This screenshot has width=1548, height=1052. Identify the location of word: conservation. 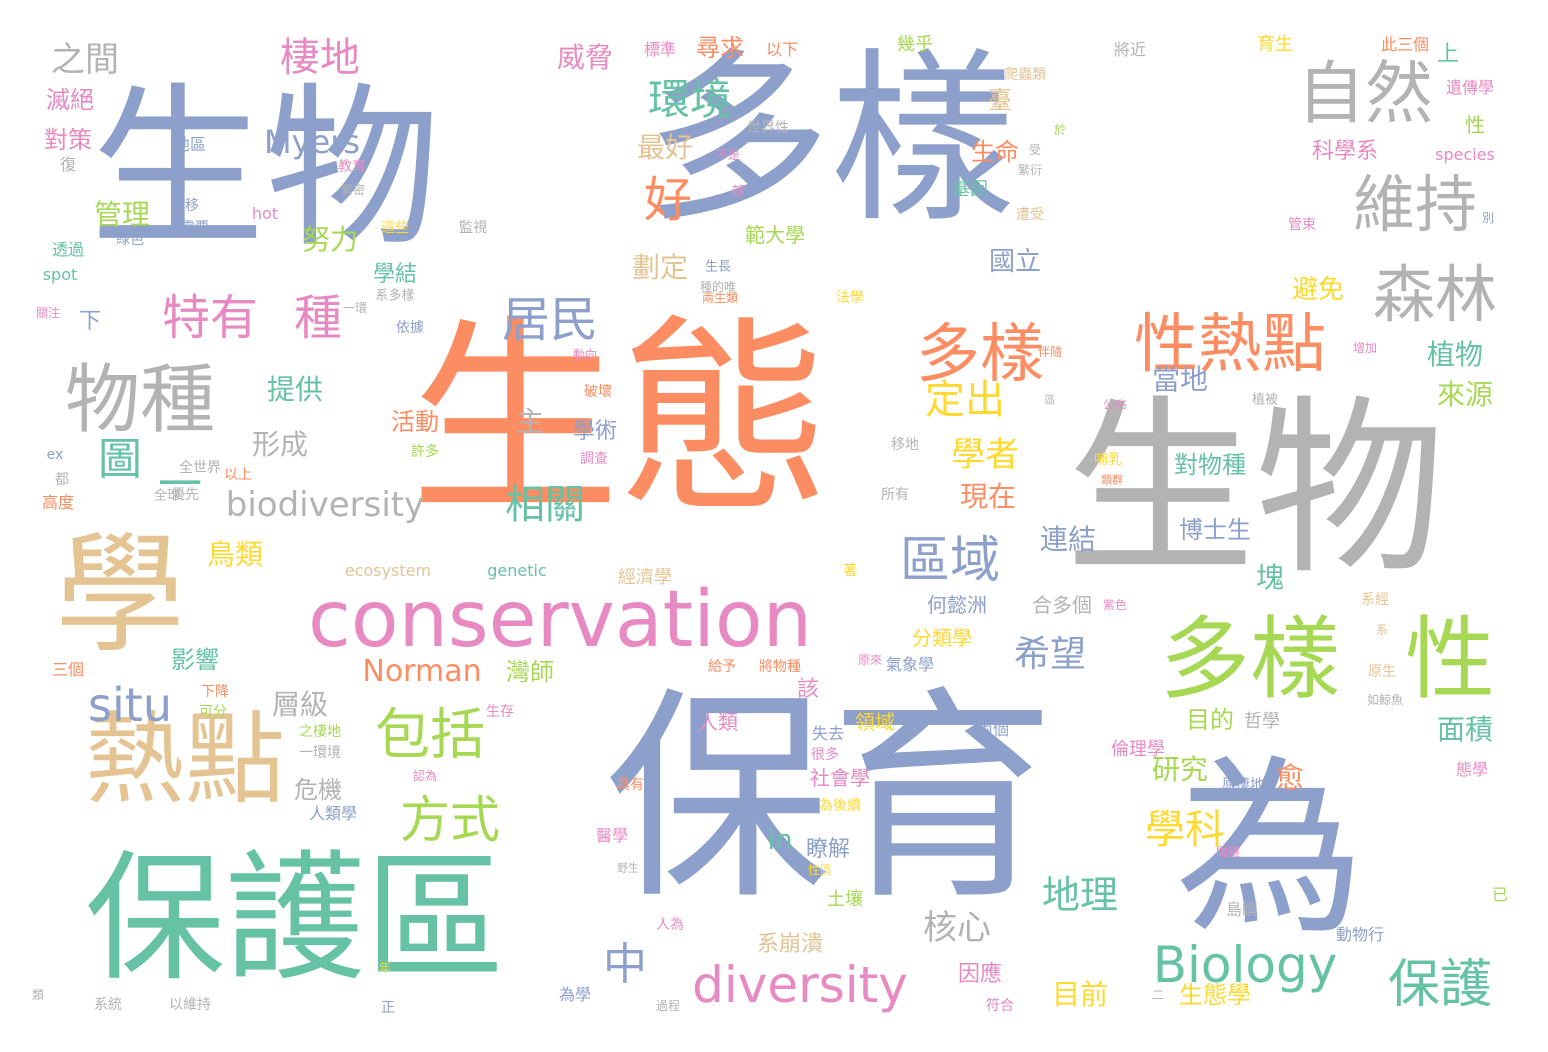
(560, 620).